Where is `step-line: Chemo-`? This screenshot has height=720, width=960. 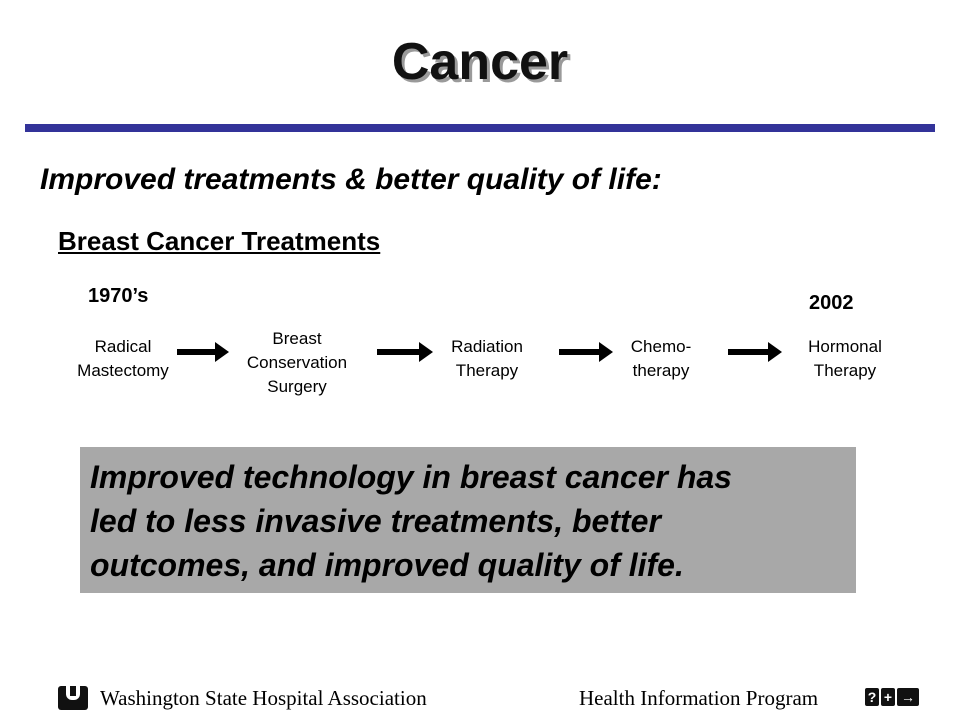
step-line: Chemo- is located at coordinates (661, 346).